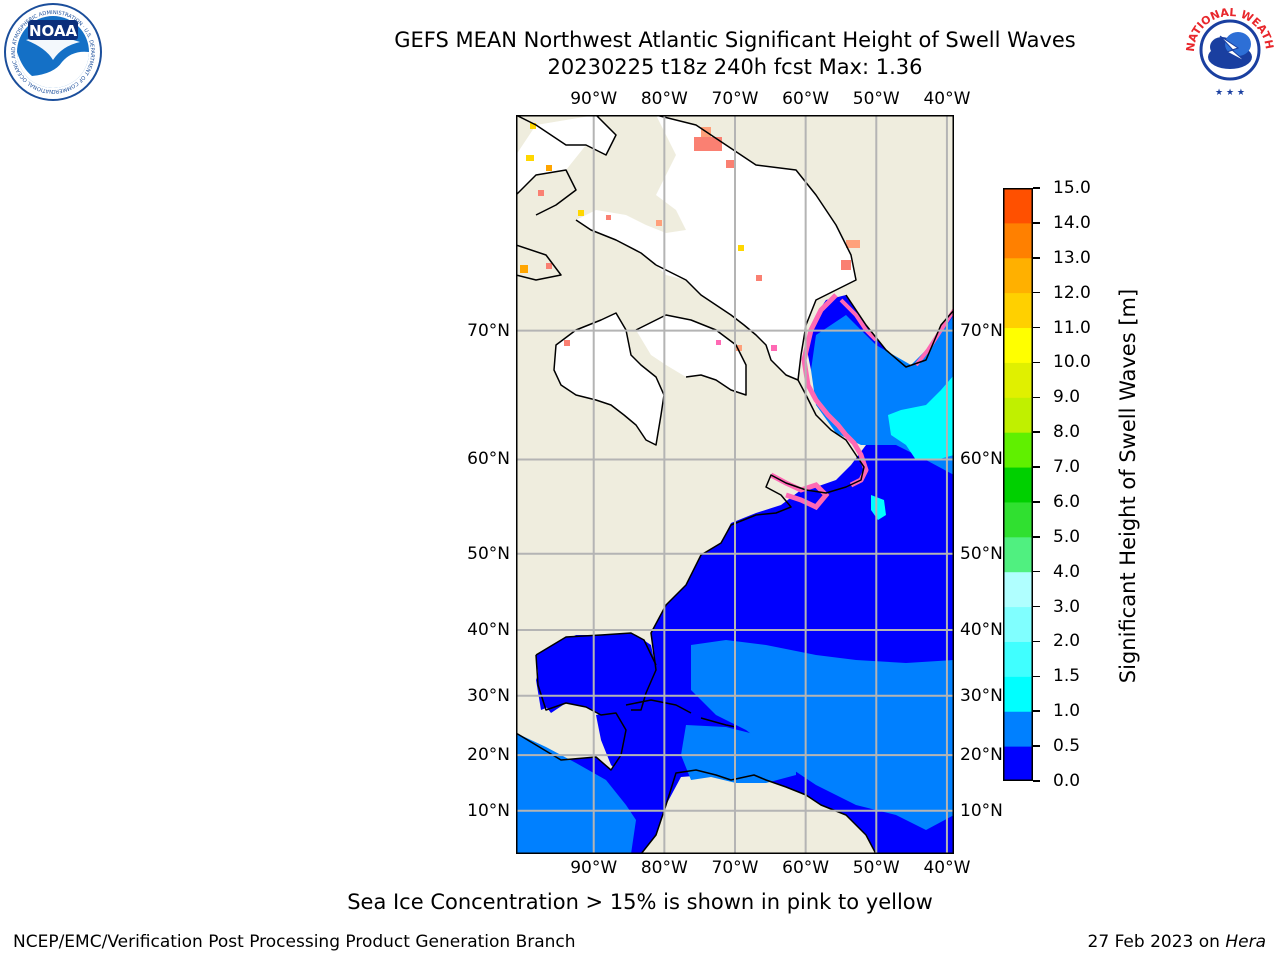 This screenshot has width=1280, height=960. I want to click on lat-tick-right: 60°N, so click(981, 459).